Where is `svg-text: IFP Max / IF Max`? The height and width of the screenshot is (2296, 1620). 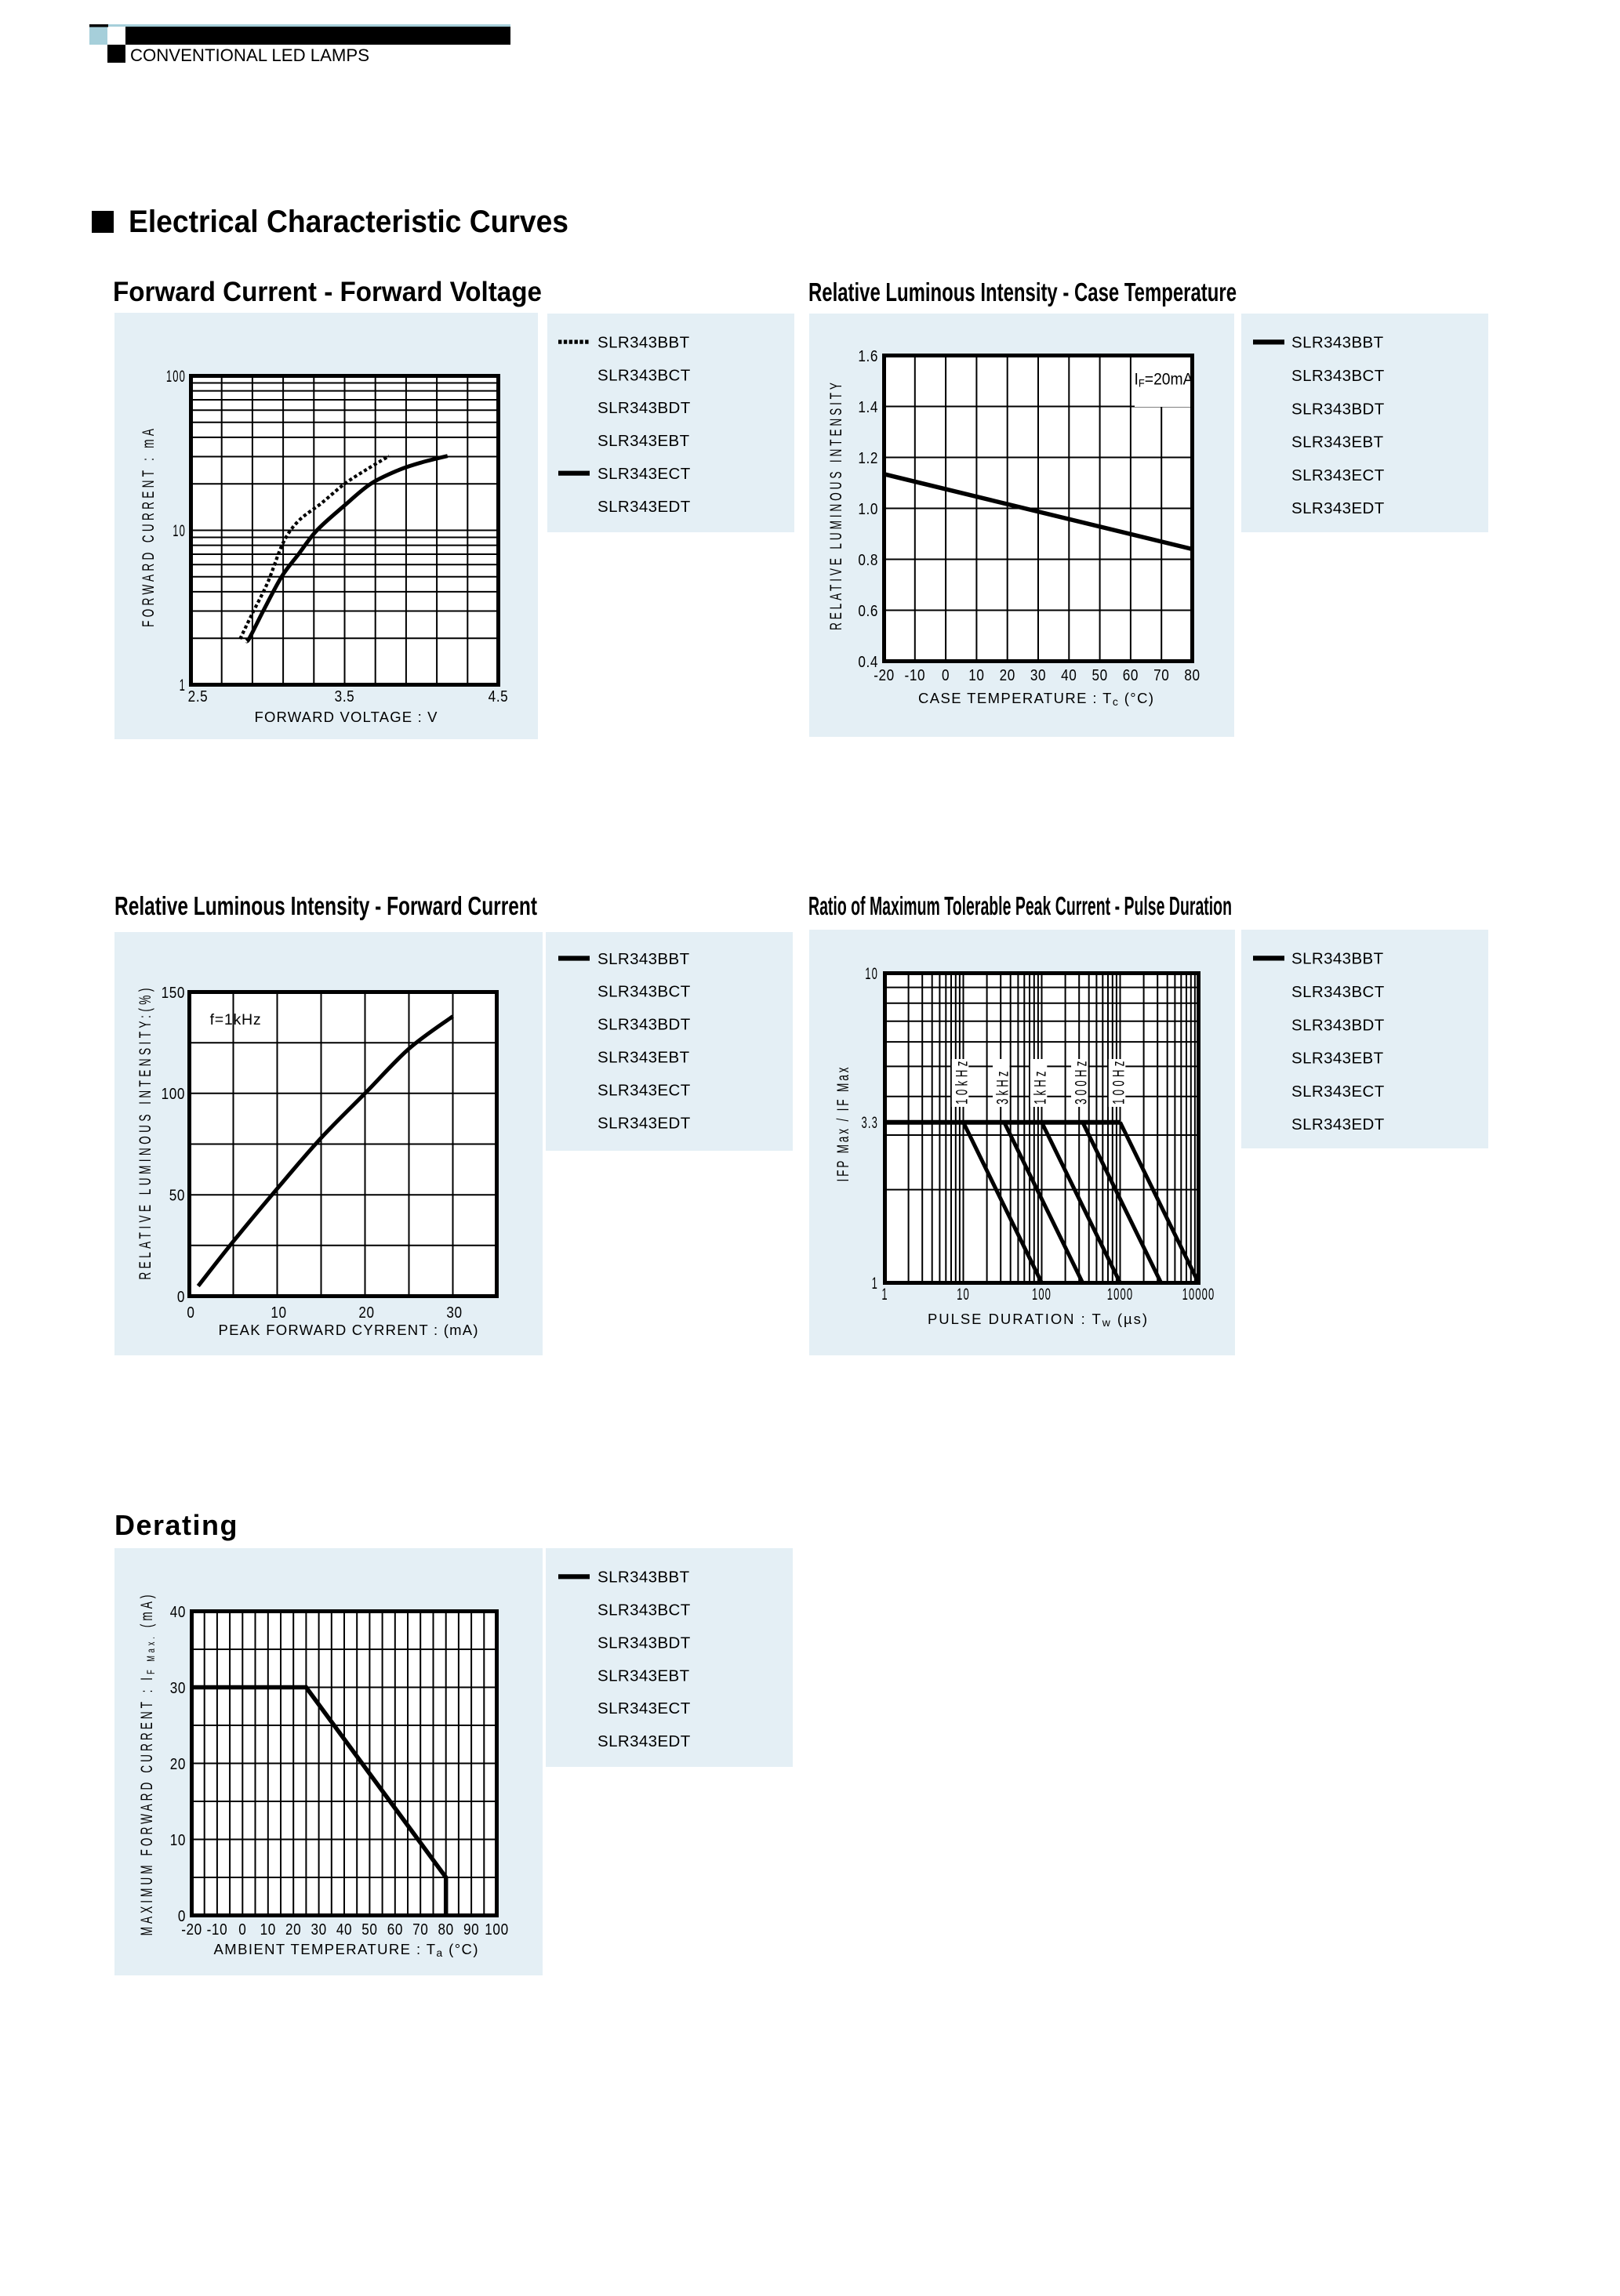
svg-text: IFP Max / IF Max is located at coordinates (843, 1124).